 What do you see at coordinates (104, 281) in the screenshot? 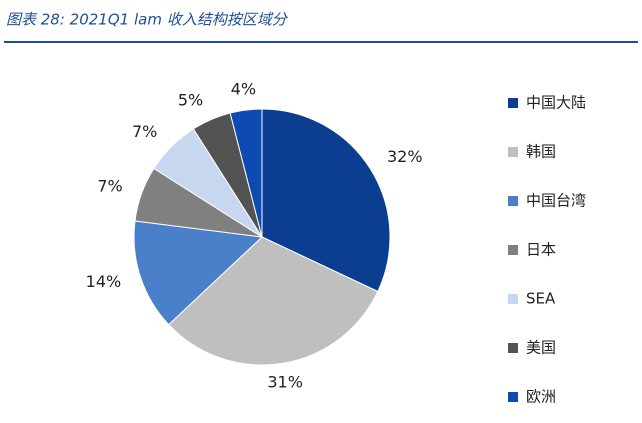
I see `data-label: 14%` at bounding box center [104, 281].